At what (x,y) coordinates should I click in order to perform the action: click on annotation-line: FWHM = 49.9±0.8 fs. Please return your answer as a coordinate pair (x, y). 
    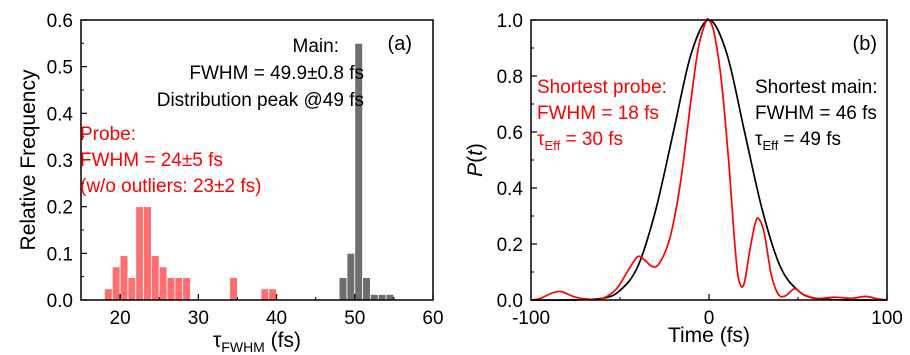
    Looking at the image, I should click on (276, 73).